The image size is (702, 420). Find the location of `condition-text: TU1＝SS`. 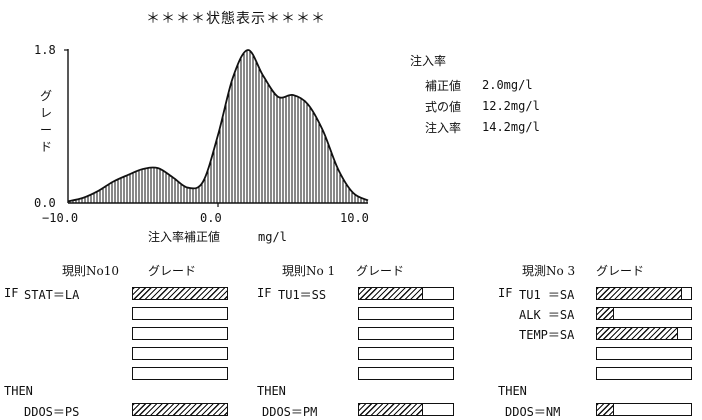

condition-text: TU1＝SS is located at coordinates (302, 295).